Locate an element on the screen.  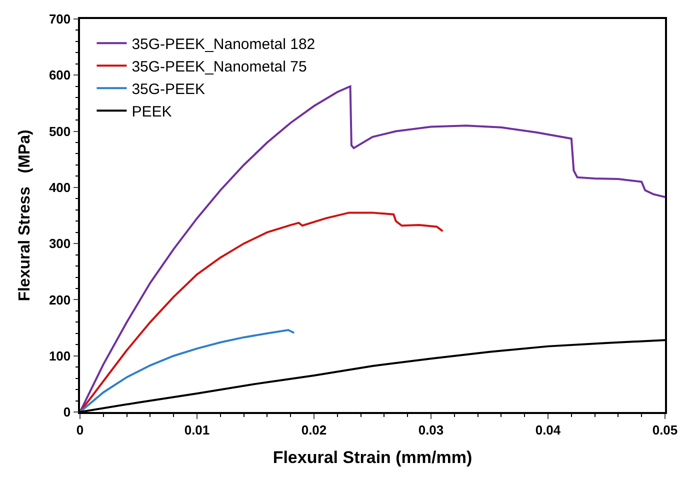
y-tick-label: 500 is located at coordinates (59, 131).